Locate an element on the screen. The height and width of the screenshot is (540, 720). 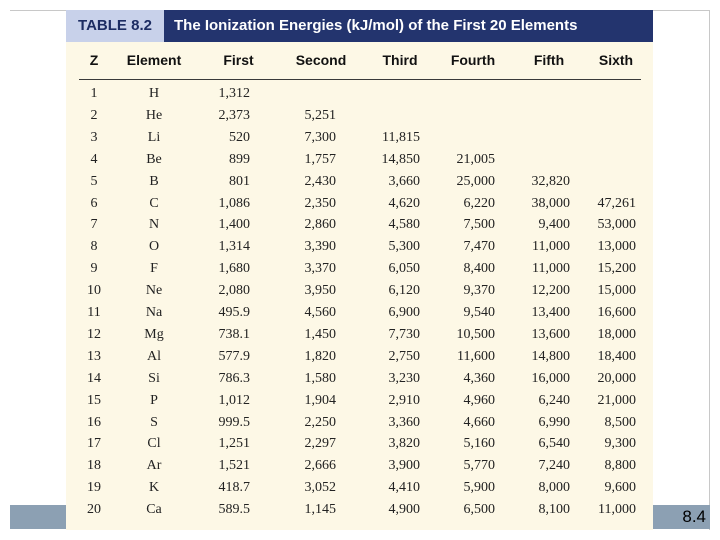
cell-z: 18 is located at coordinates (94, 466).